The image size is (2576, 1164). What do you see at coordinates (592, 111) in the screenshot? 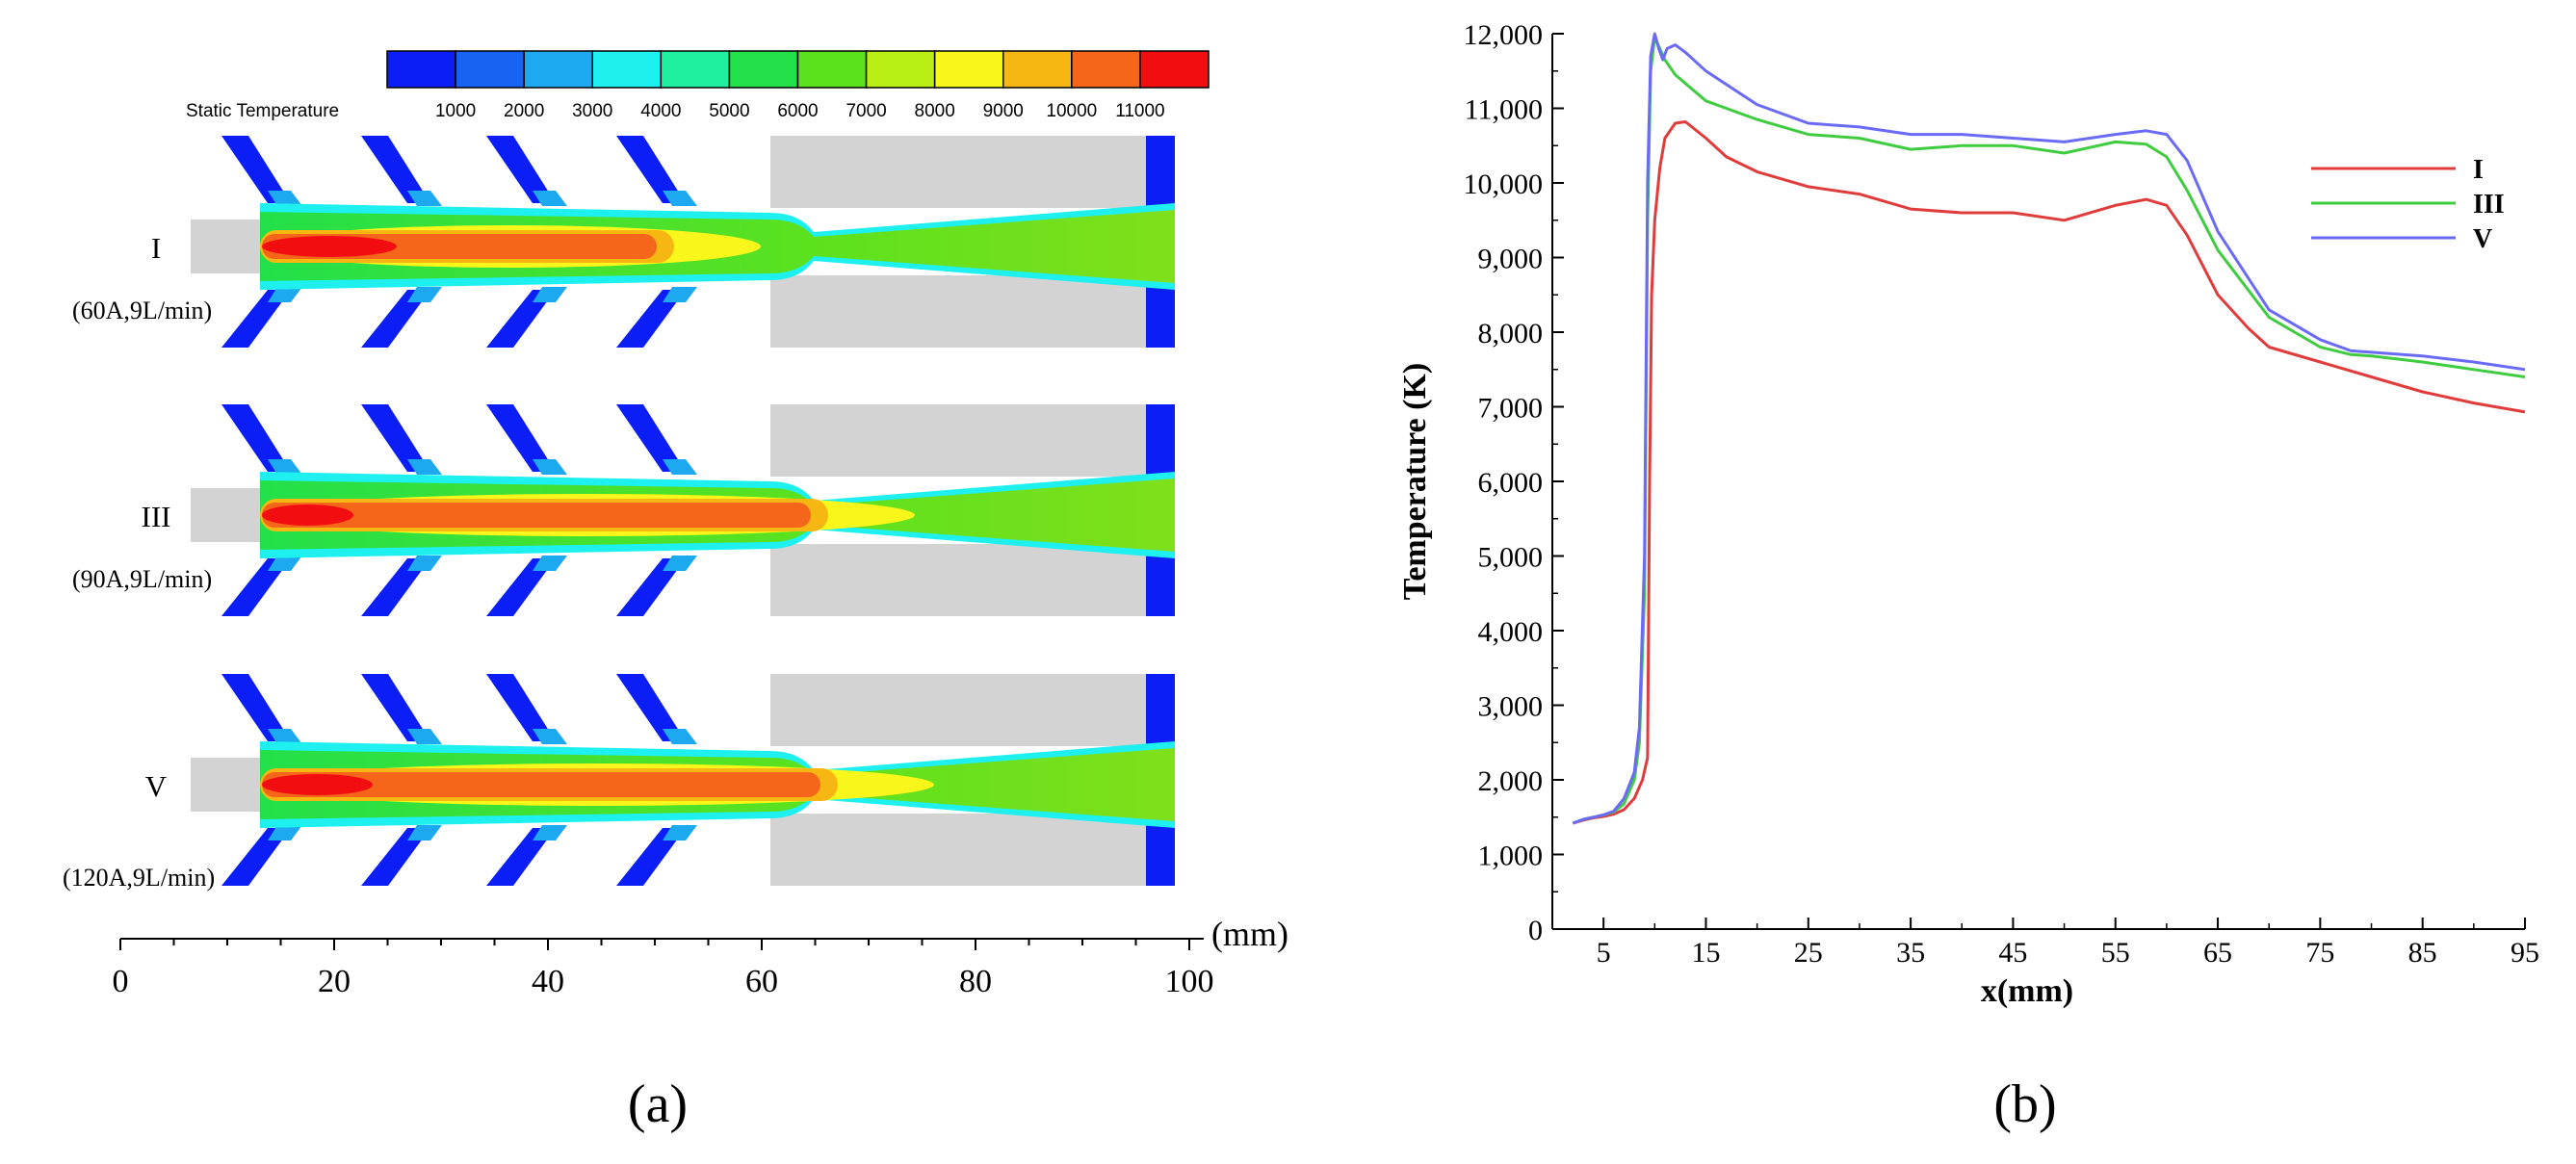
I see `colorbar-tick-label: 3000` at bounding box center [592, 111].